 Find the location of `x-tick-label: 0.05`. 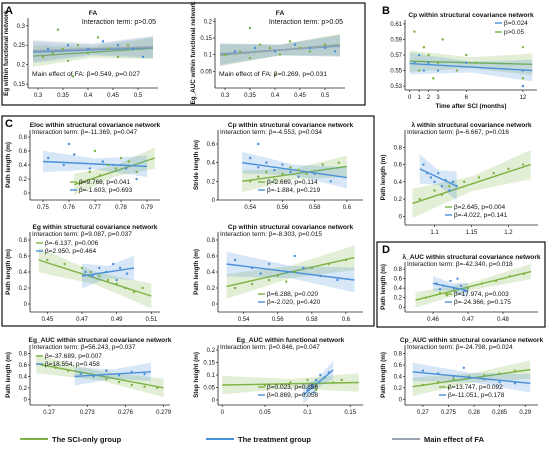

x-tick-label: 0.05 is located at coordinates (265, 413).